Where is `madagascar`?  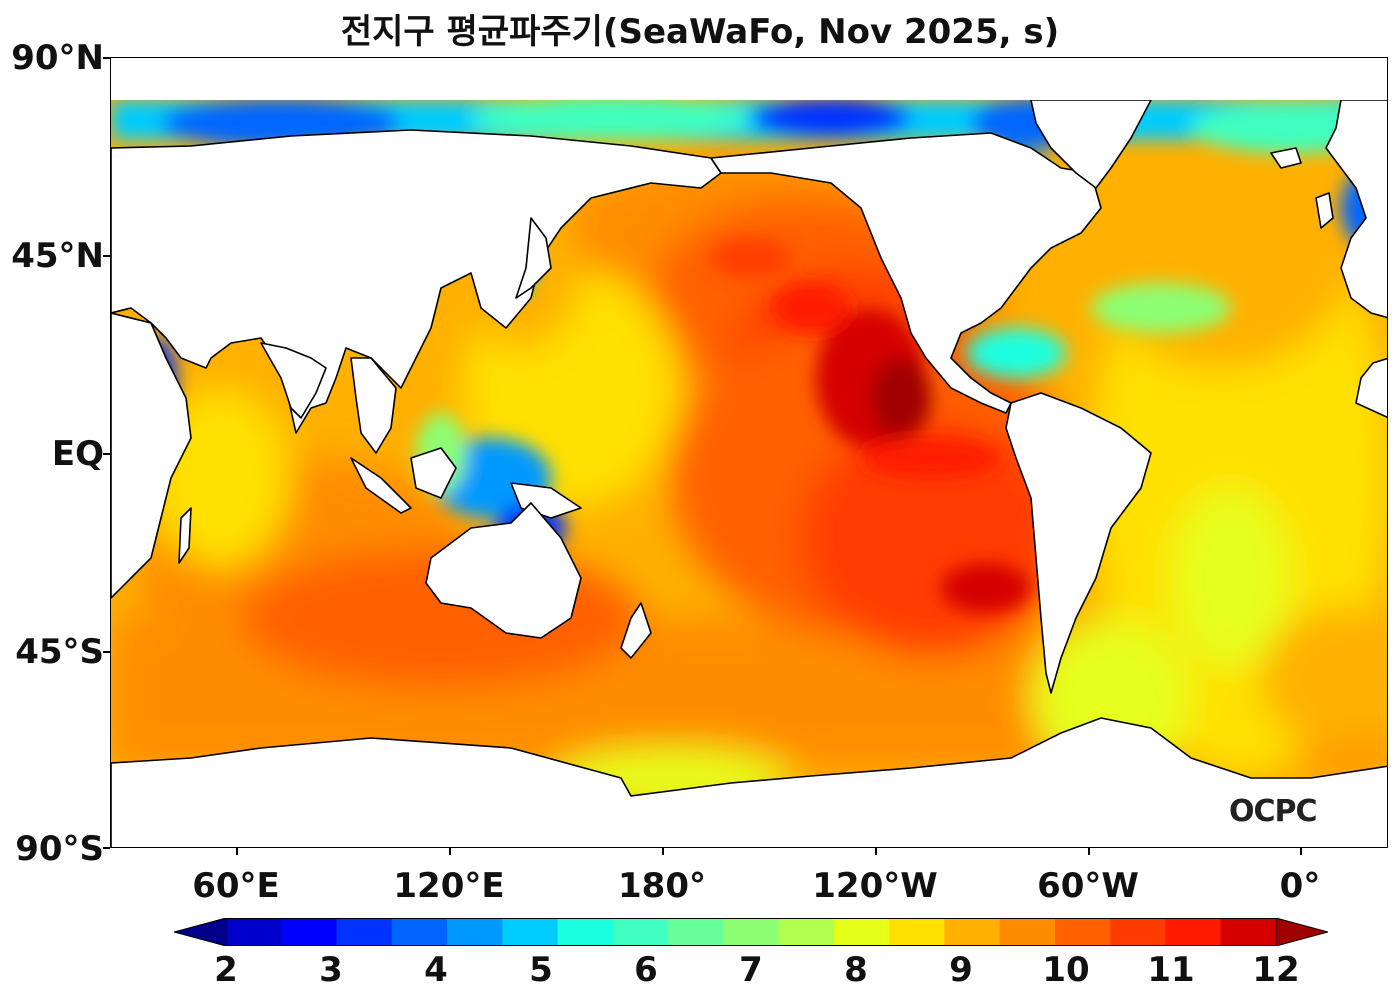
madagascar is located at coordinates (185, 535).